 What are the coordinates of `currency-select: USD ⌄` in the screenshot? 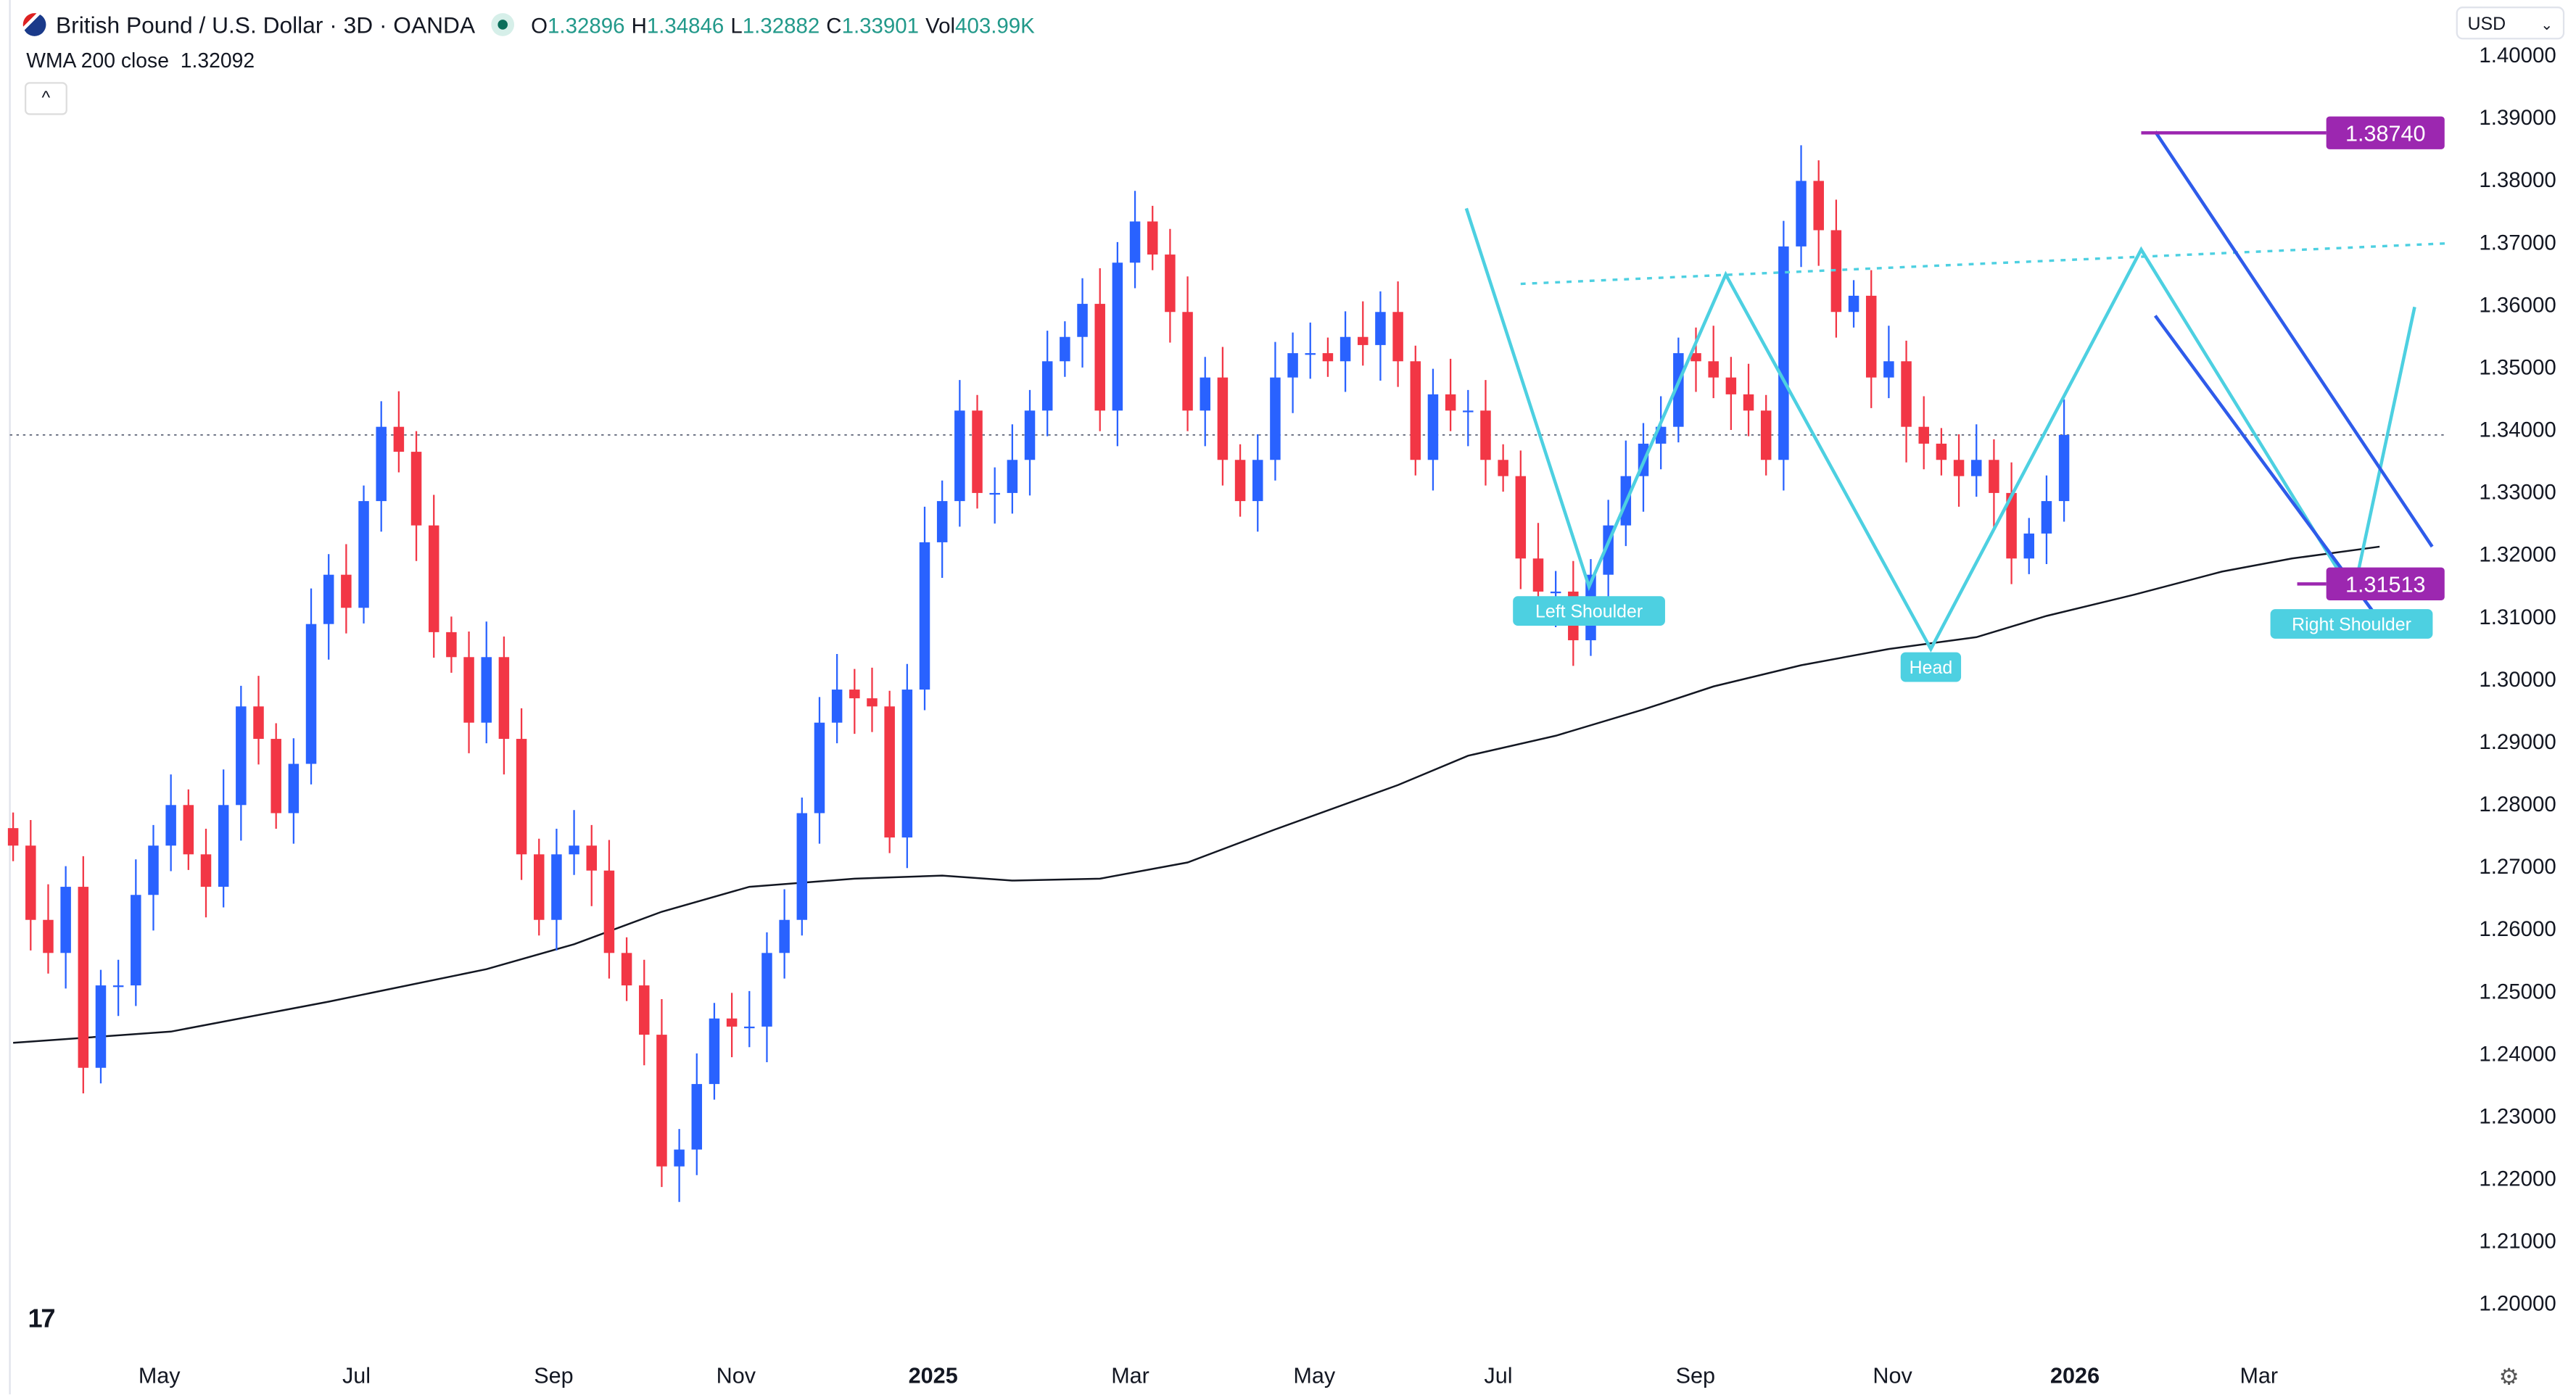 It's located at (2510, 24).